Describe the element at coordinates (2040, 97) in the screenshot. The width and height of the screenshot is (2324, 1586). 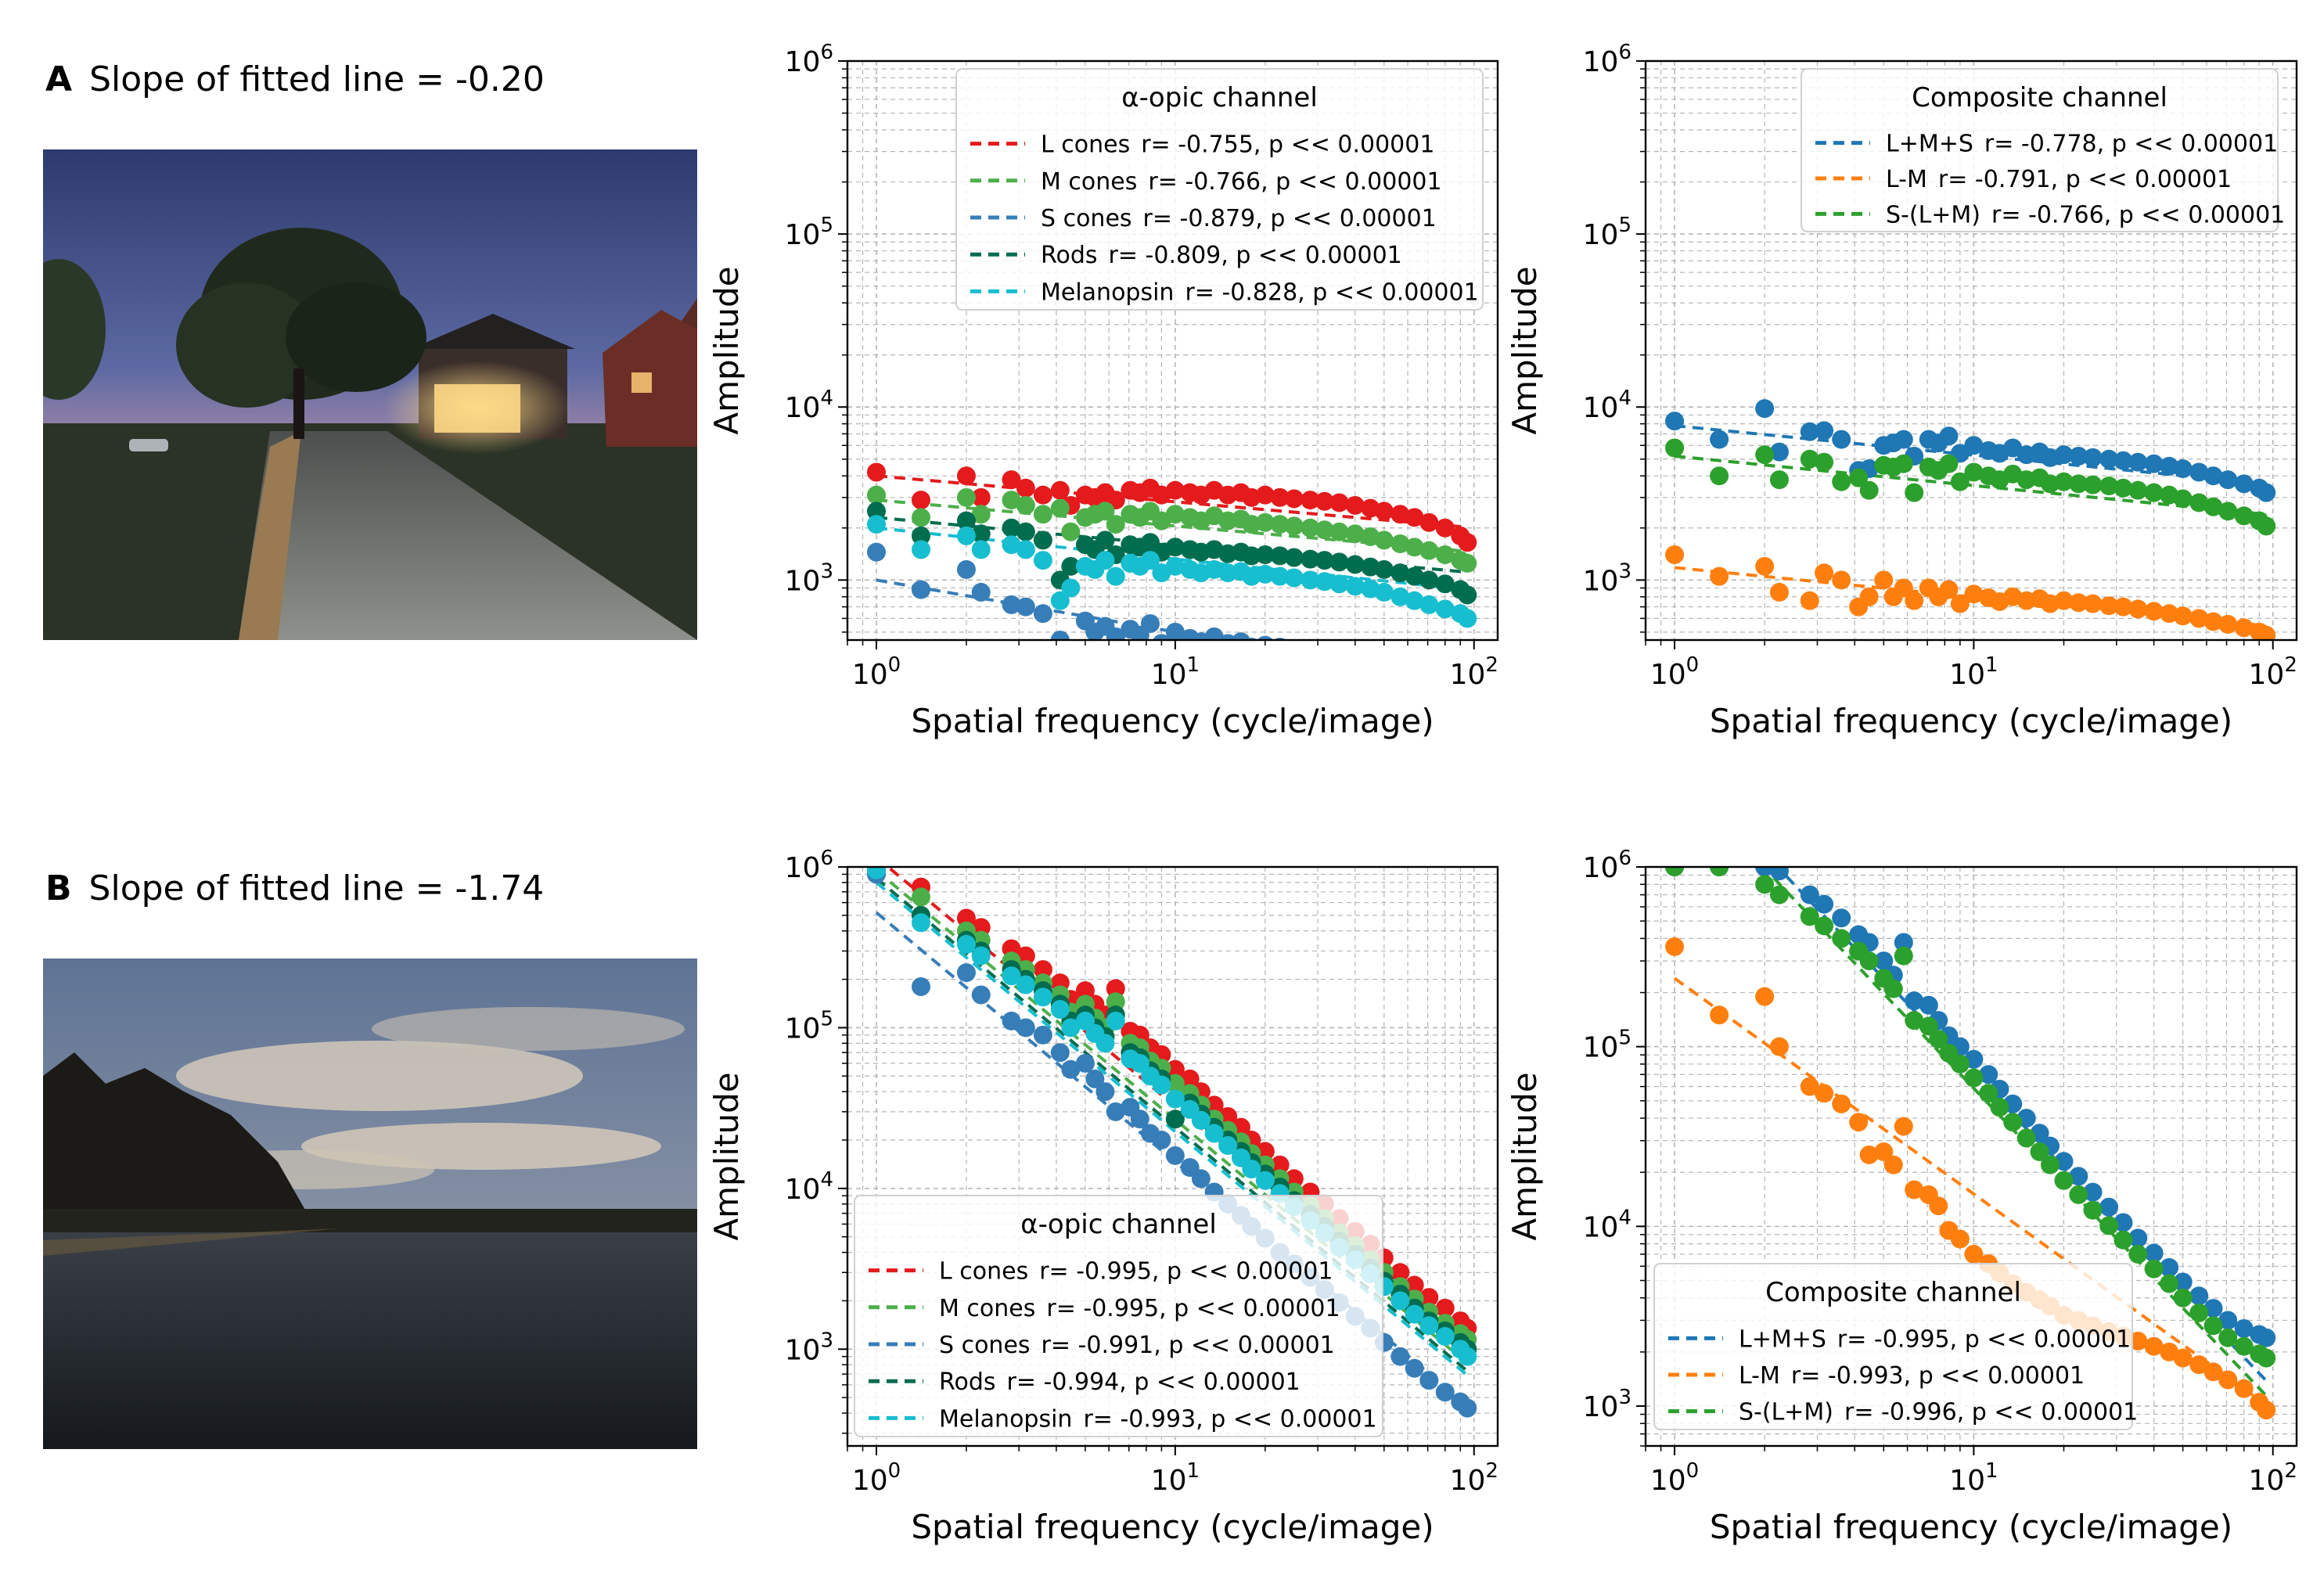
I see `legend-title: Composite channel` at that location.